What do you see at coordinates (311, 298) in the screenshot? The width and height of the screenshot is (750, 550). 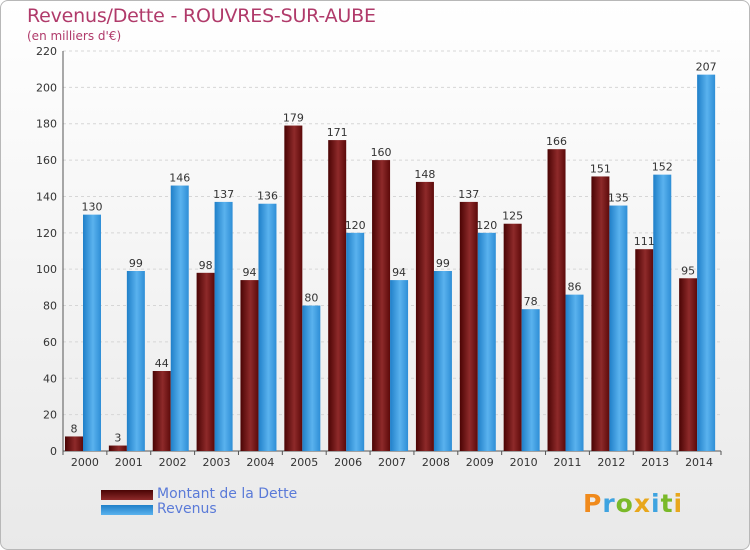 I see `data-label: 80` at bounding box center [311, 298].